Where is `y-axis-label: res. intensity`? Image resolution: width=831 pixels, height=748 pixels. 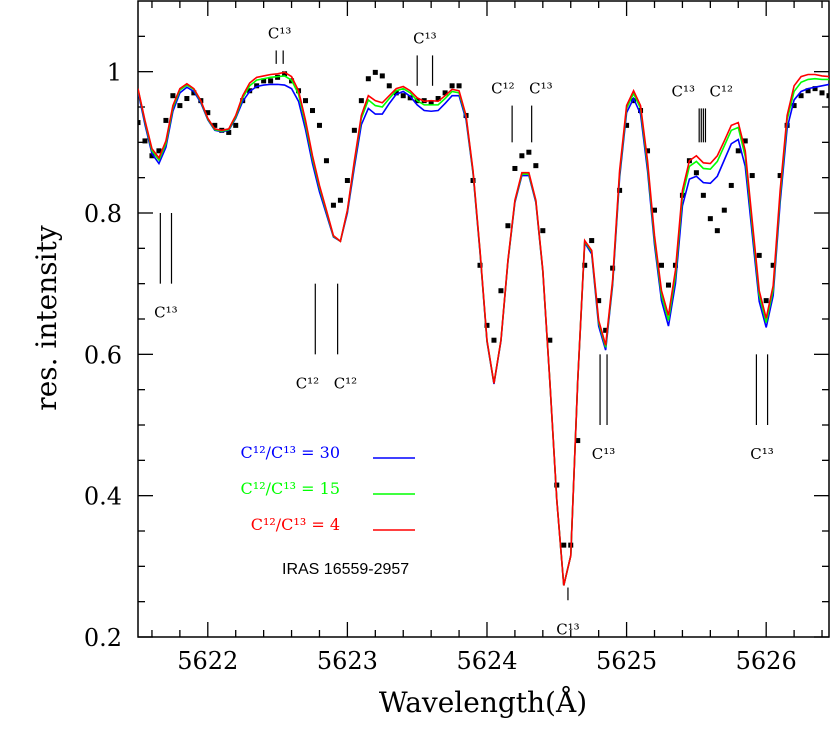 y-axis-label: res. intensity is located at coordinates (46, 318).